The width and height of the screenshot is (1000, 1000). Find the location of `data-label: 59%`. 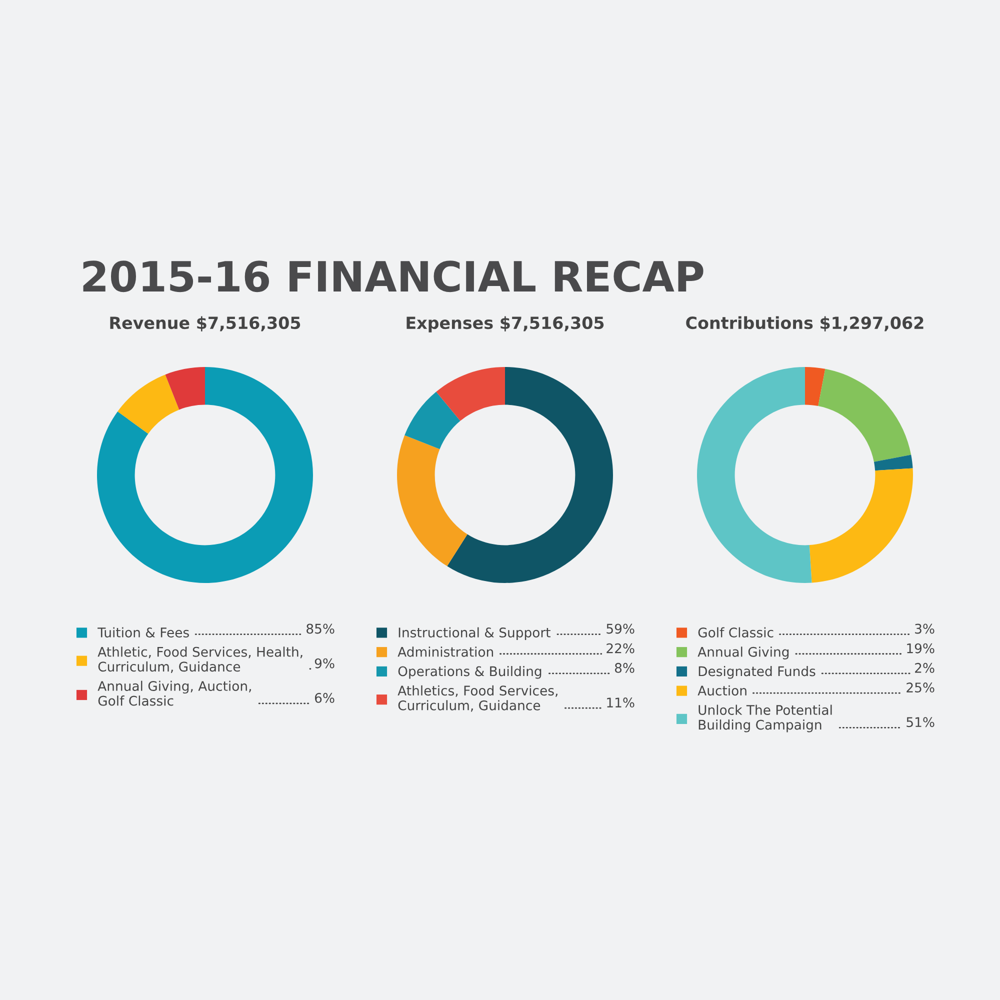

data-label: 59% is located at coordinates (620, 629).